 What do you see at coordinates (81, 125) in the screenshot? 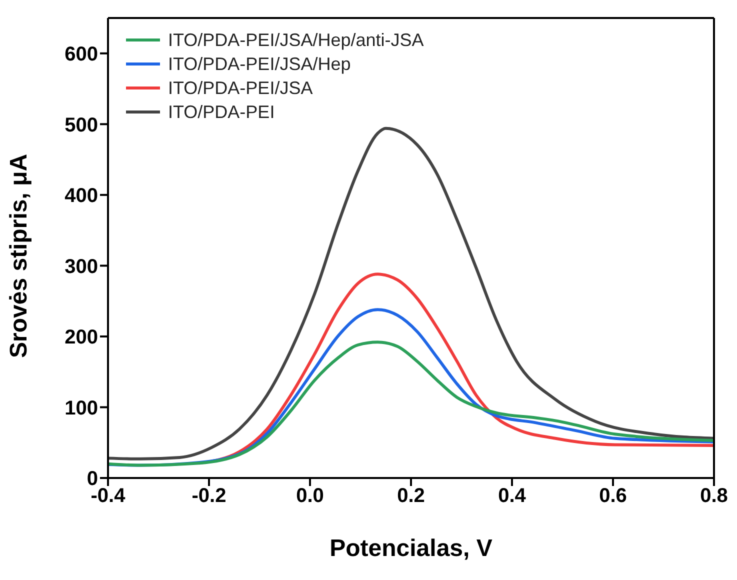
I see `y-tick-label: 500` at bounding box center [81, 125].